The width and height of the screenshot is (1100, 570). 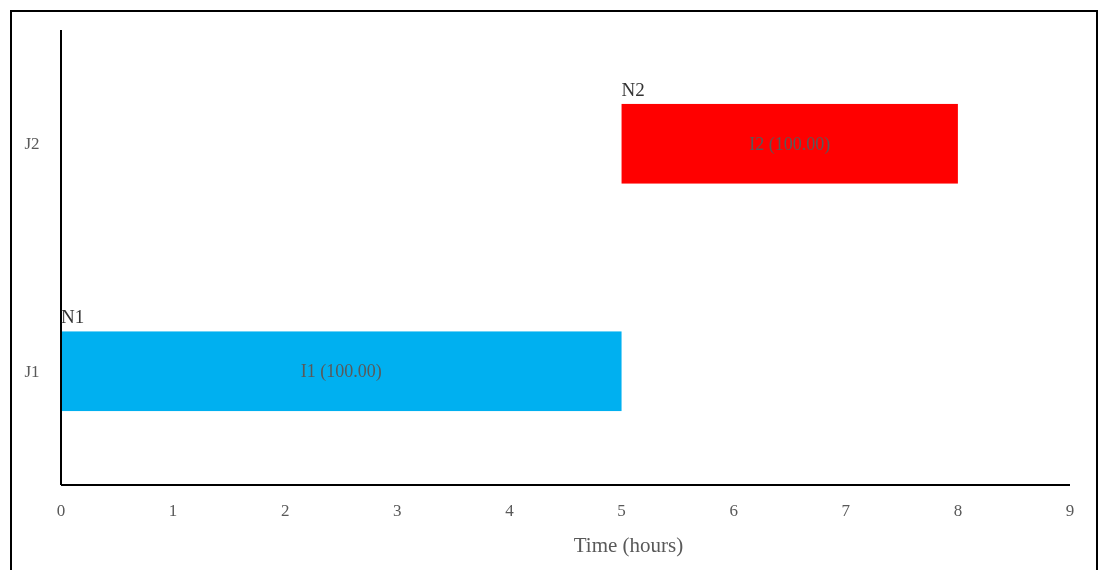 What do you see at coordinates (285, 510) in the screenshot?
I see `x-tick-label: 2` at bounding box center [285, 510].